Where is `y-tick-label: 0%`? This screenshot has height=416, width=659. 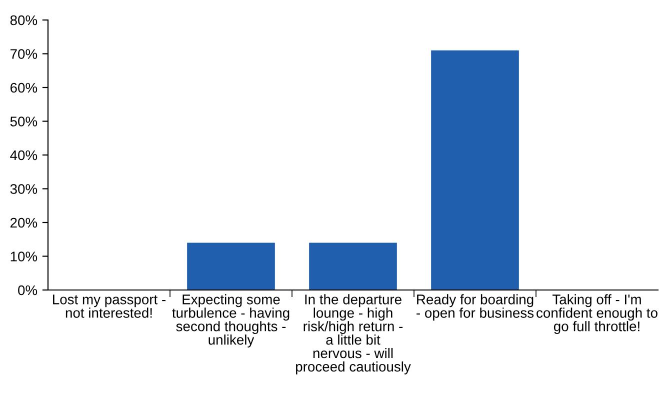 y-tick-label: 0% is located at coordinates (28, 290).